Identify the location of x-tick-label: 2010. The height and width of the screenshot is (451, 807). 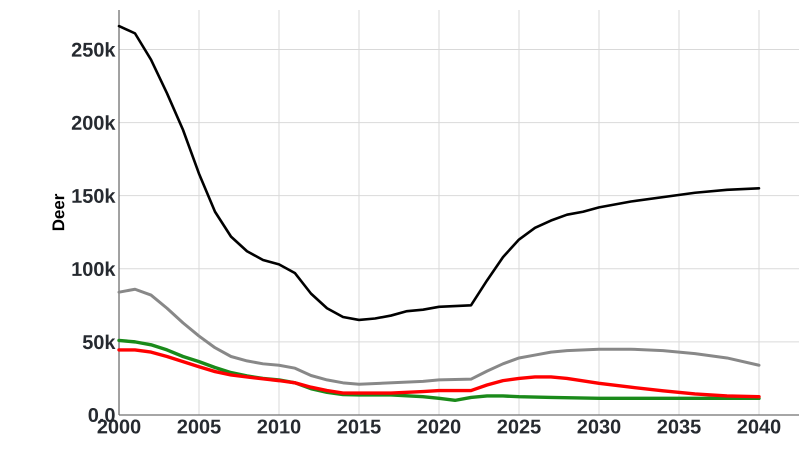
(279, 427).